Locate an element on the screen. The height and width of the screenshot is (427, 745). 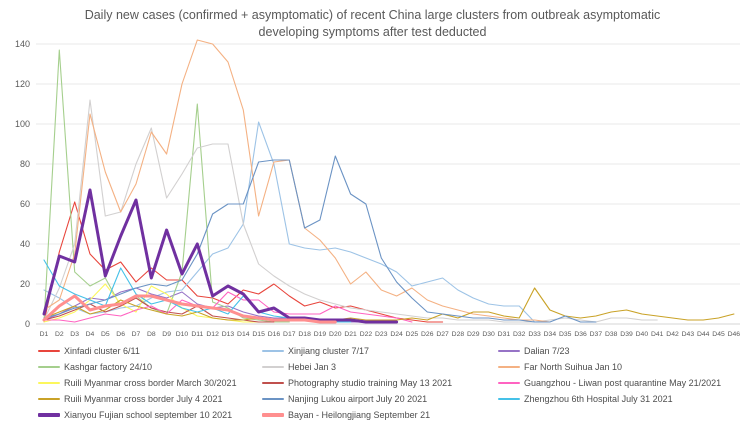
legend-item: Dalian 7/23 is located at coordinates (619, 351).